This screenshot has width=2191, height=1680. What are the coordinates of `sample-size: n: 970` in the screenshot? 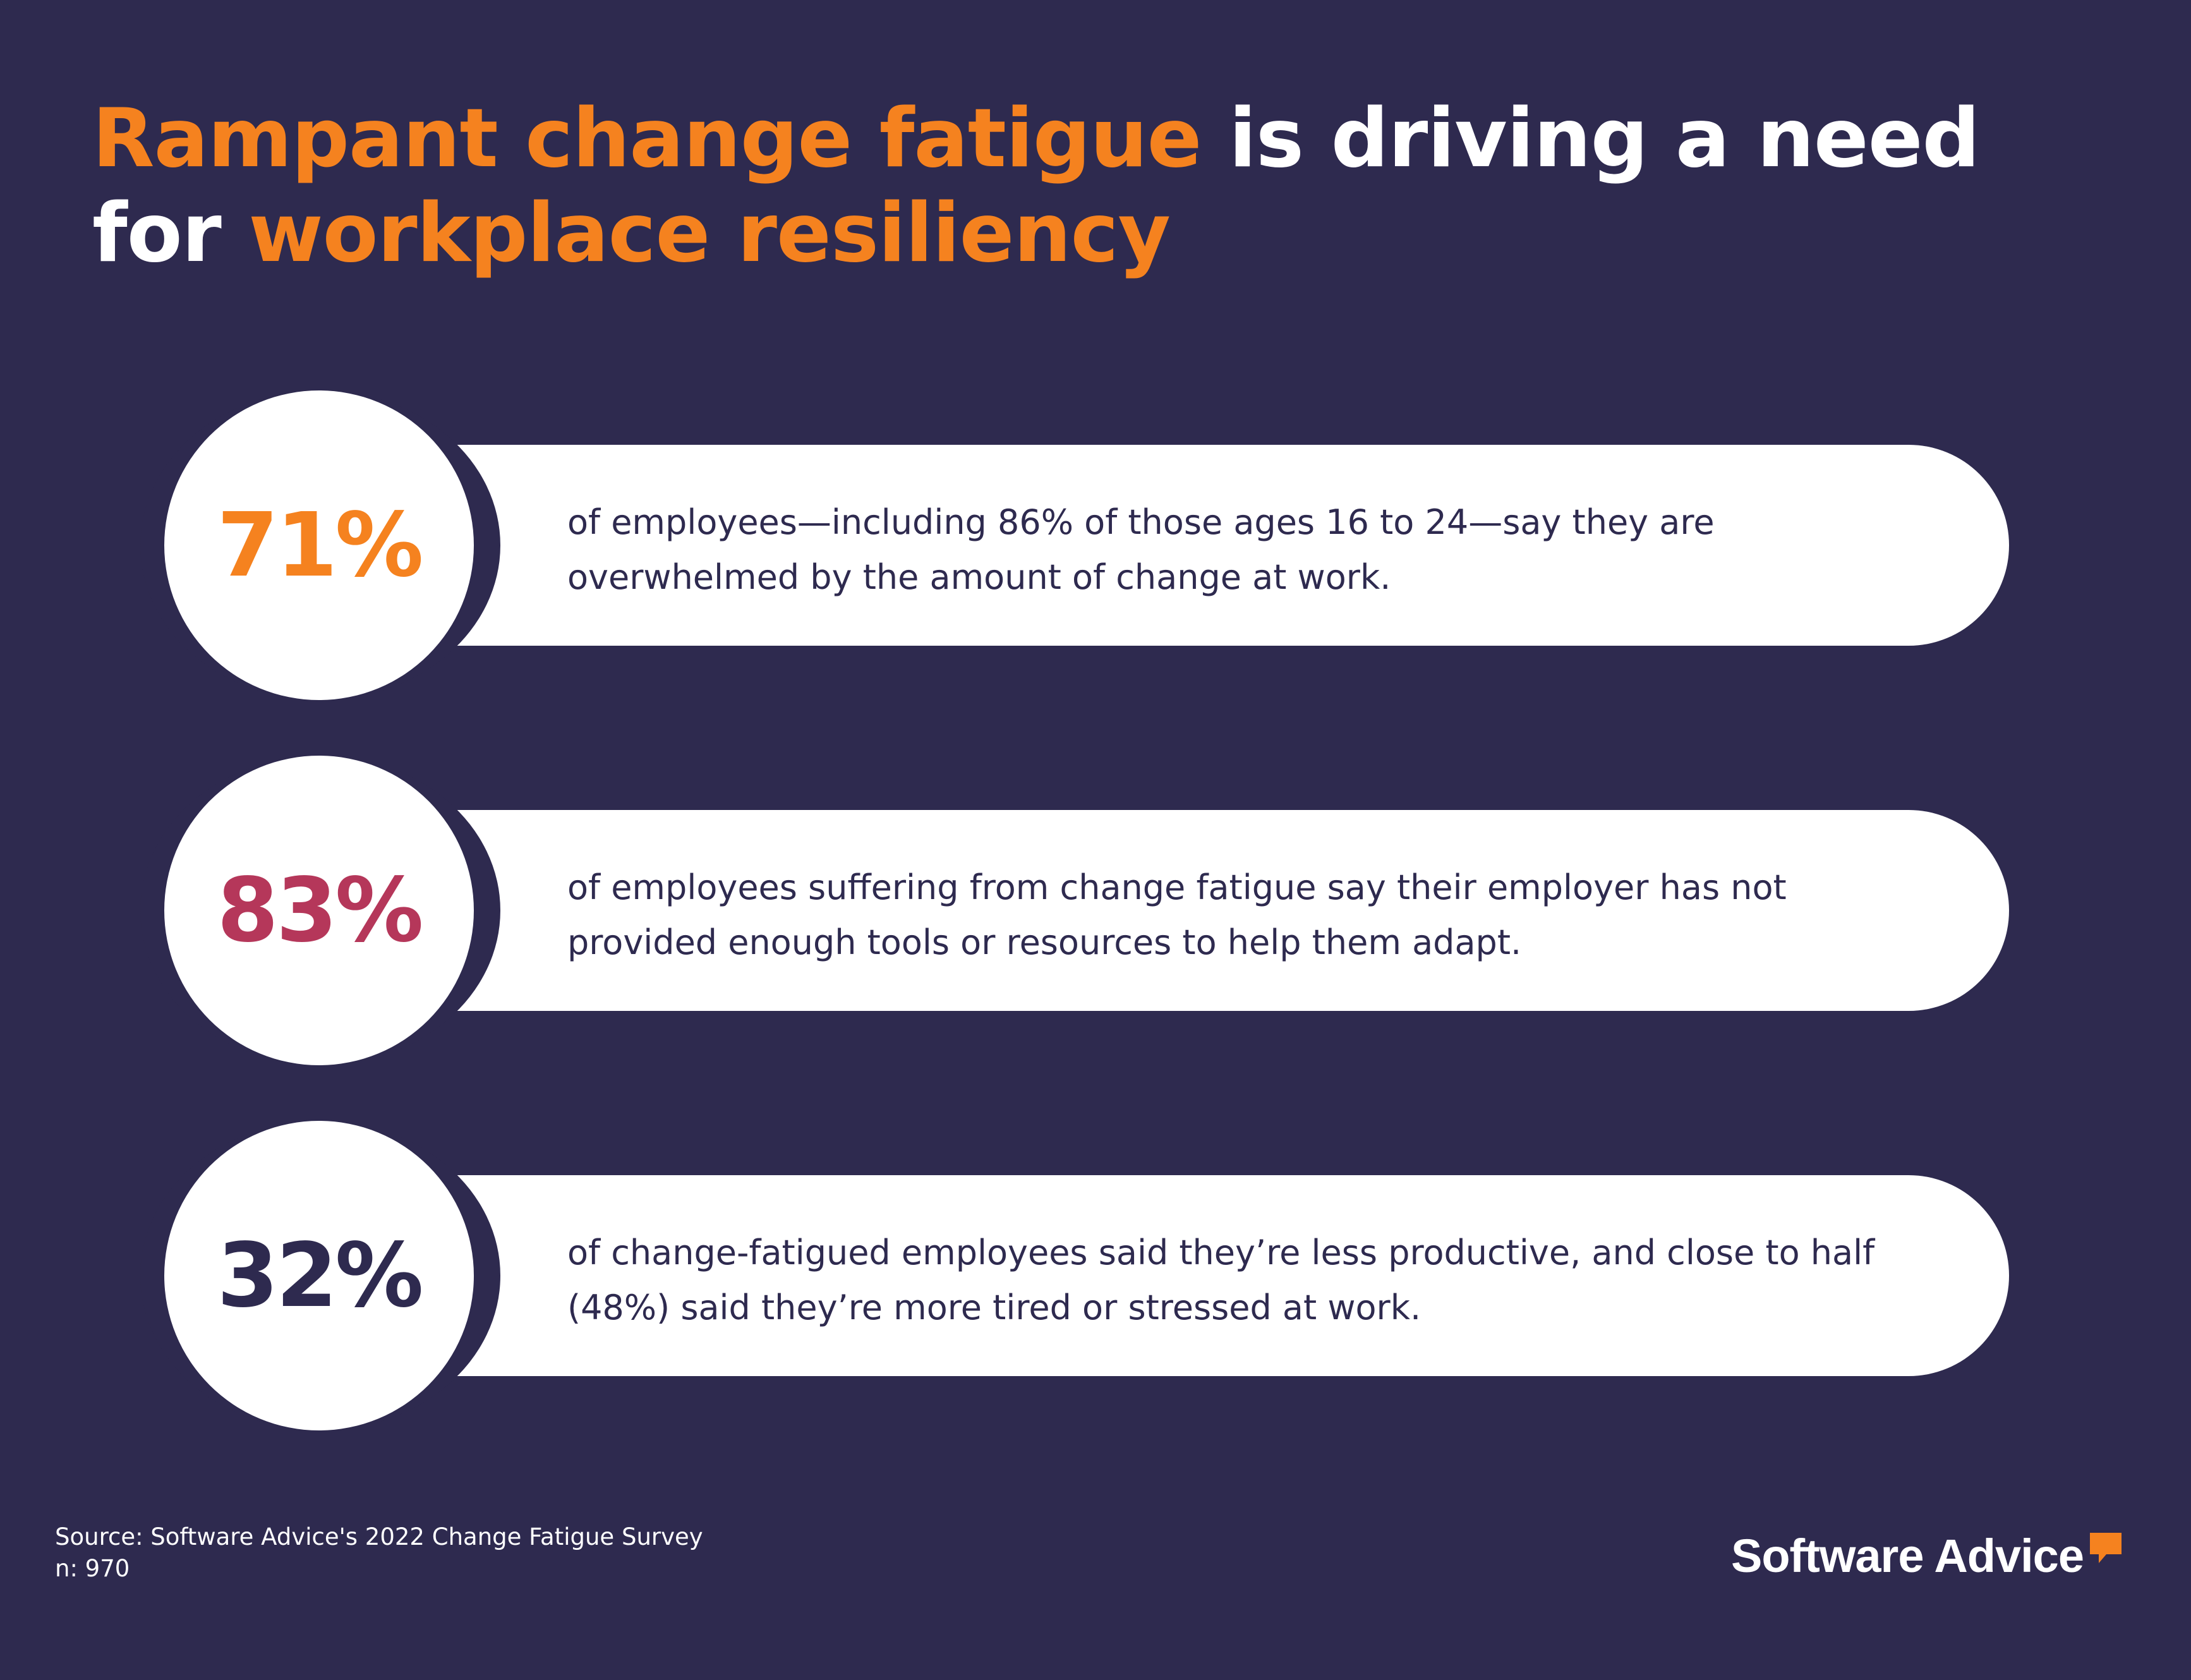 It's located at (92, 1568).